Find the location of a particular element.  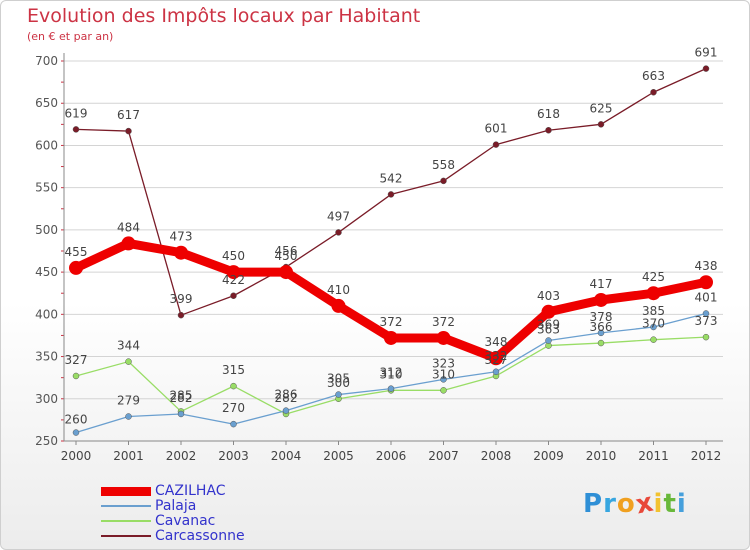

data-label: 370 is located at coordinates (653, 324).